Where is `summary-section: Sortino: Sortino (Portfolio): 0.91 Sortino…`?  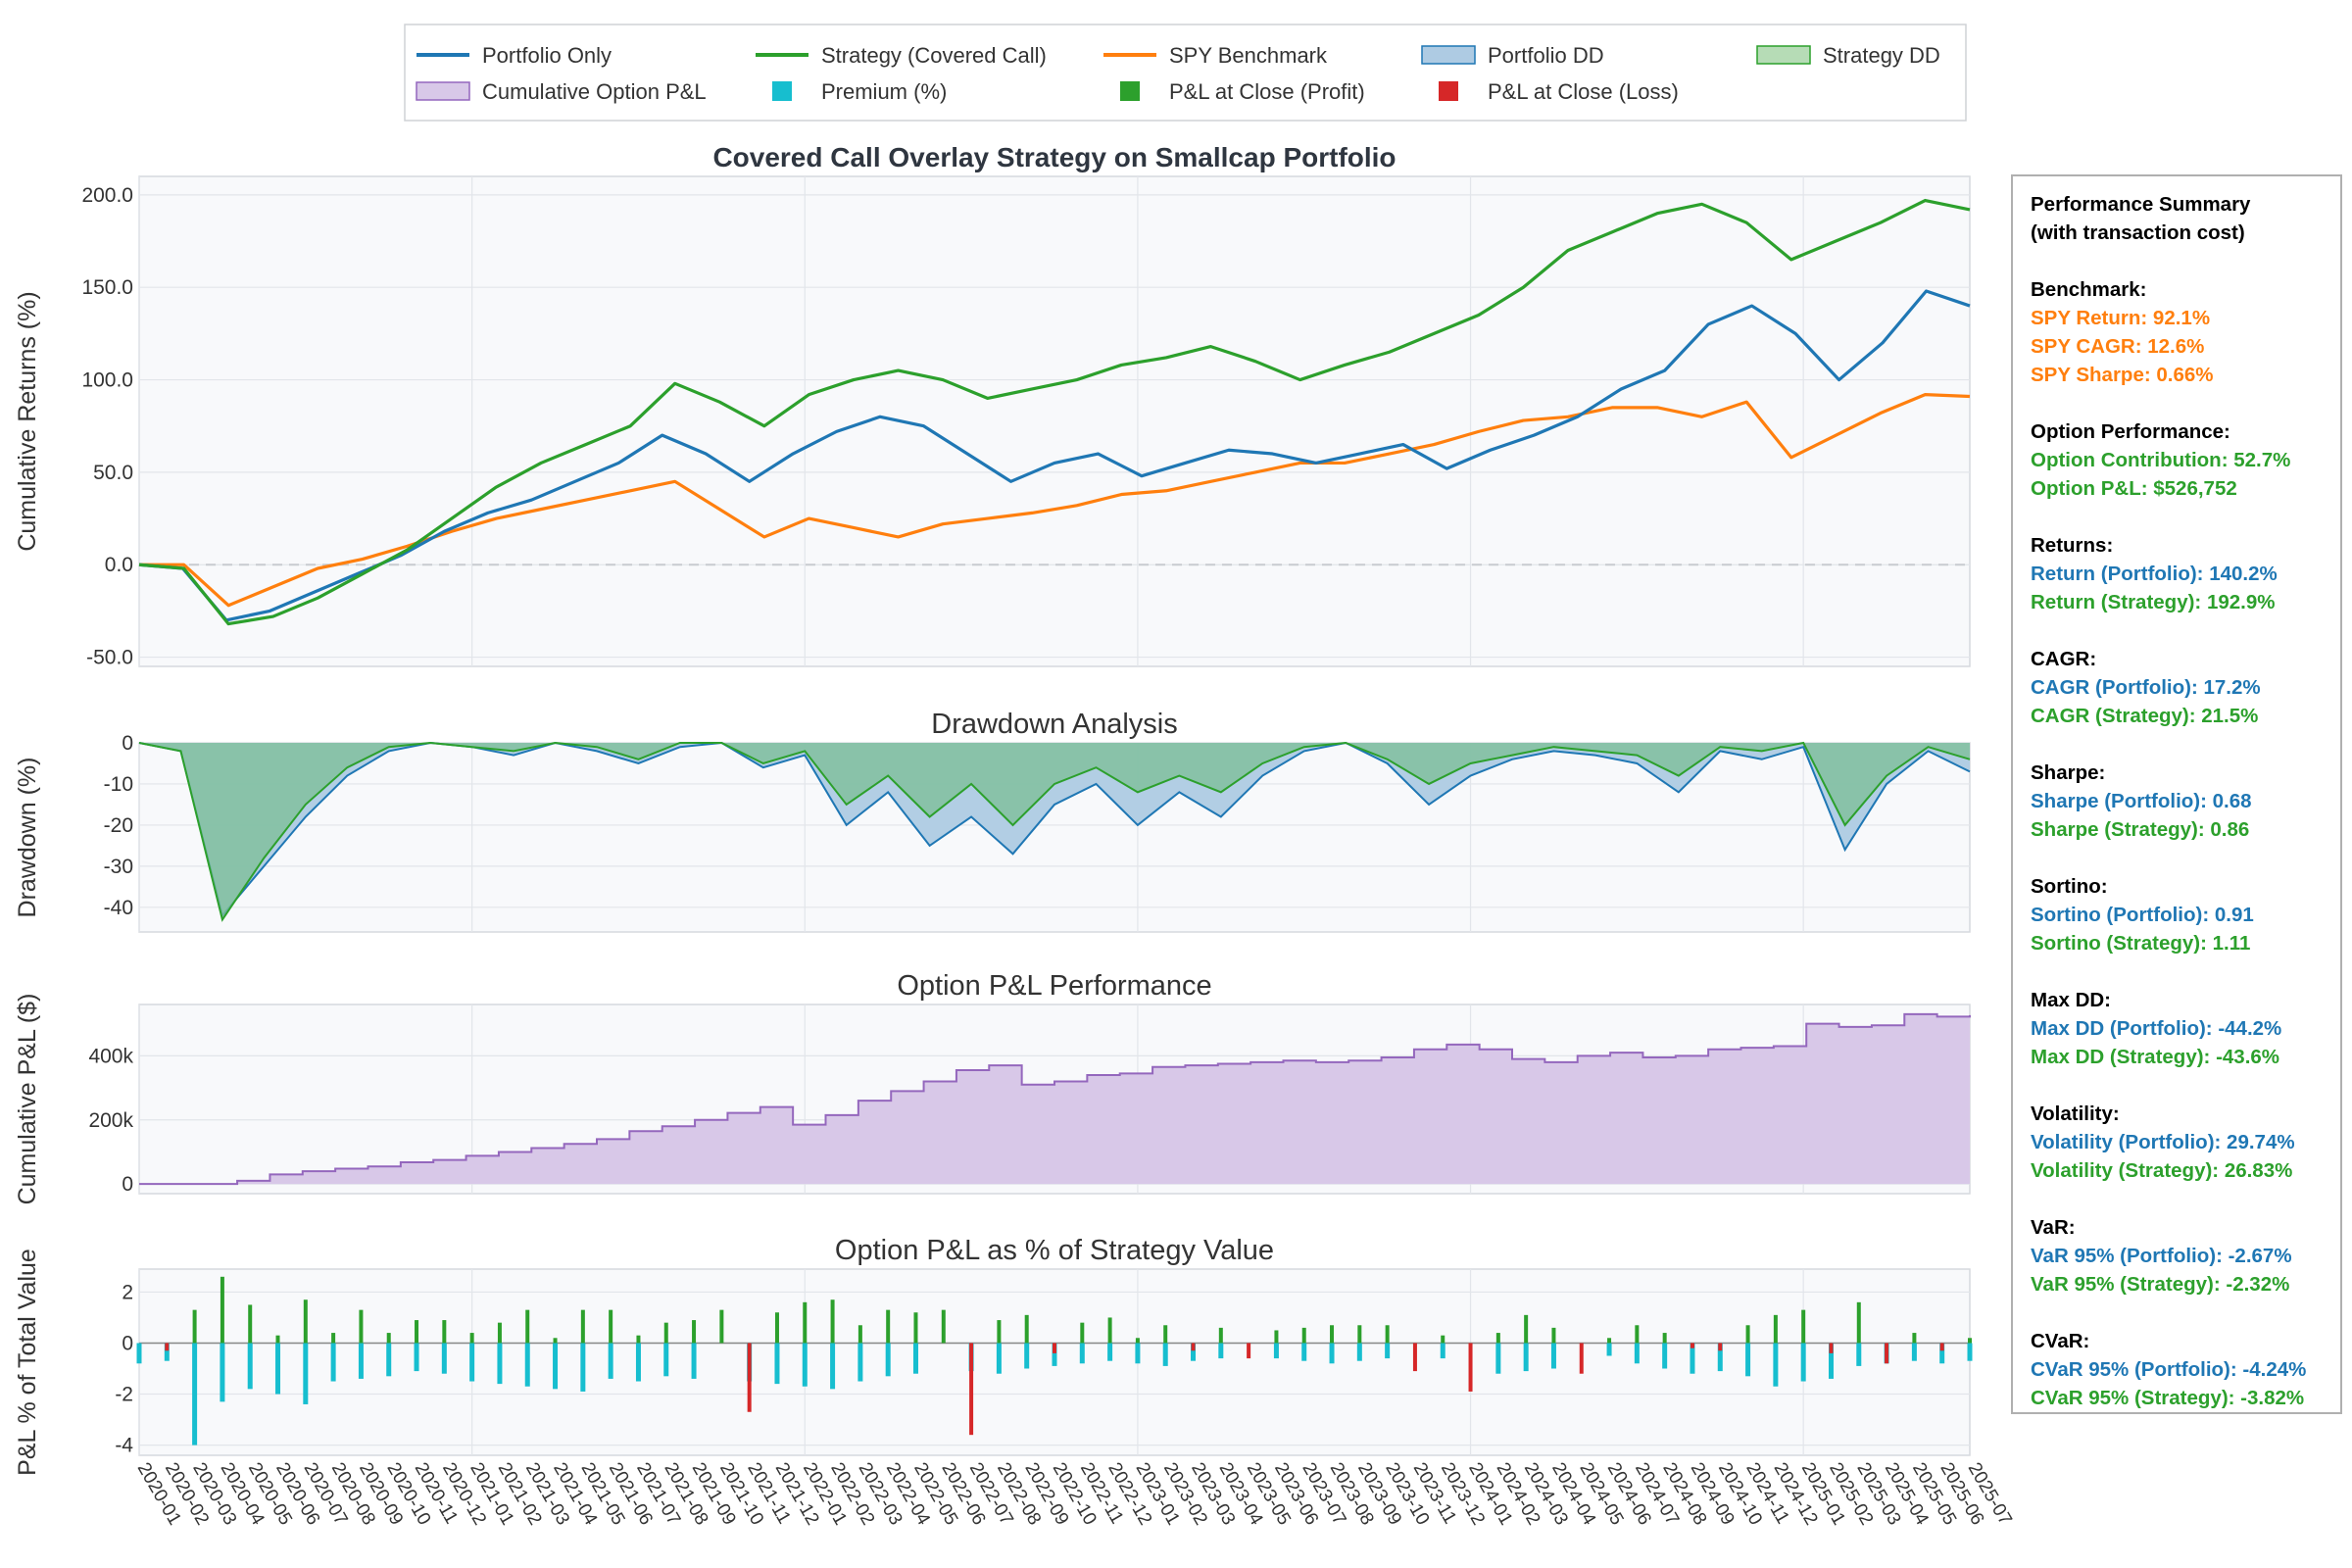
summary-section: Sortino: Sortino (Portfolio): 0.91 Sortino… is located at coordinates (2177, 915).